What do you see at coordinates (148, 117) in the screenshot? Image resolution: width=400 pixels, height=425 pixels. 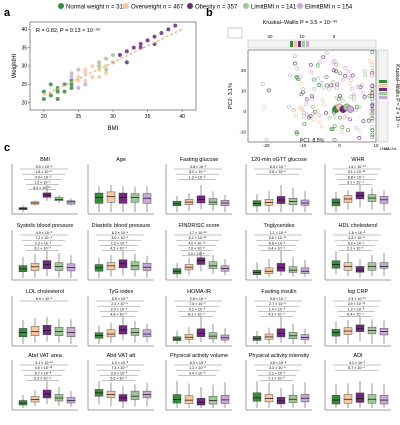 I see `x-tick-label: 35` at bounding box center [148, 117].